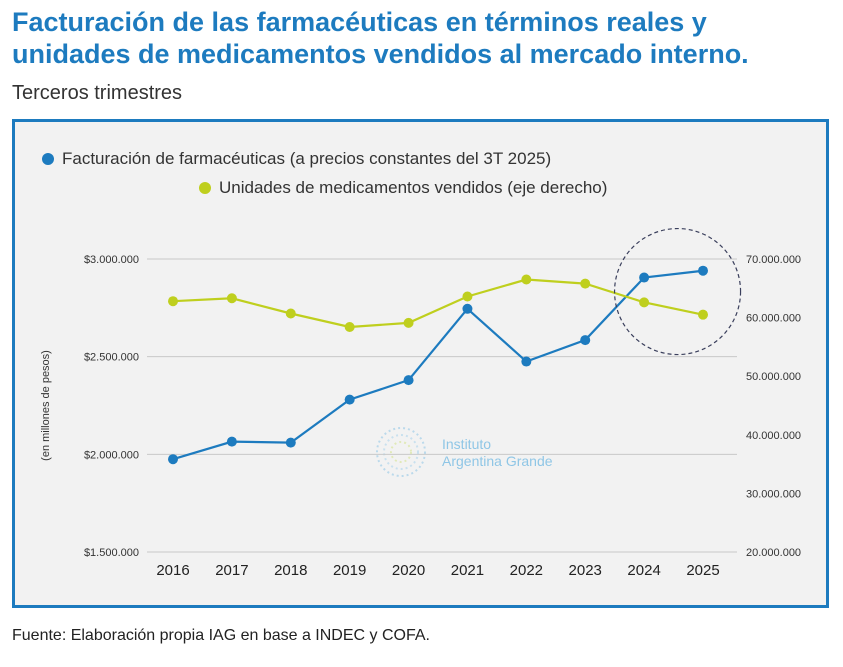 This screenshot has width=843, height=667. I want to click on watermark-logo-icon, so click(401, 452).